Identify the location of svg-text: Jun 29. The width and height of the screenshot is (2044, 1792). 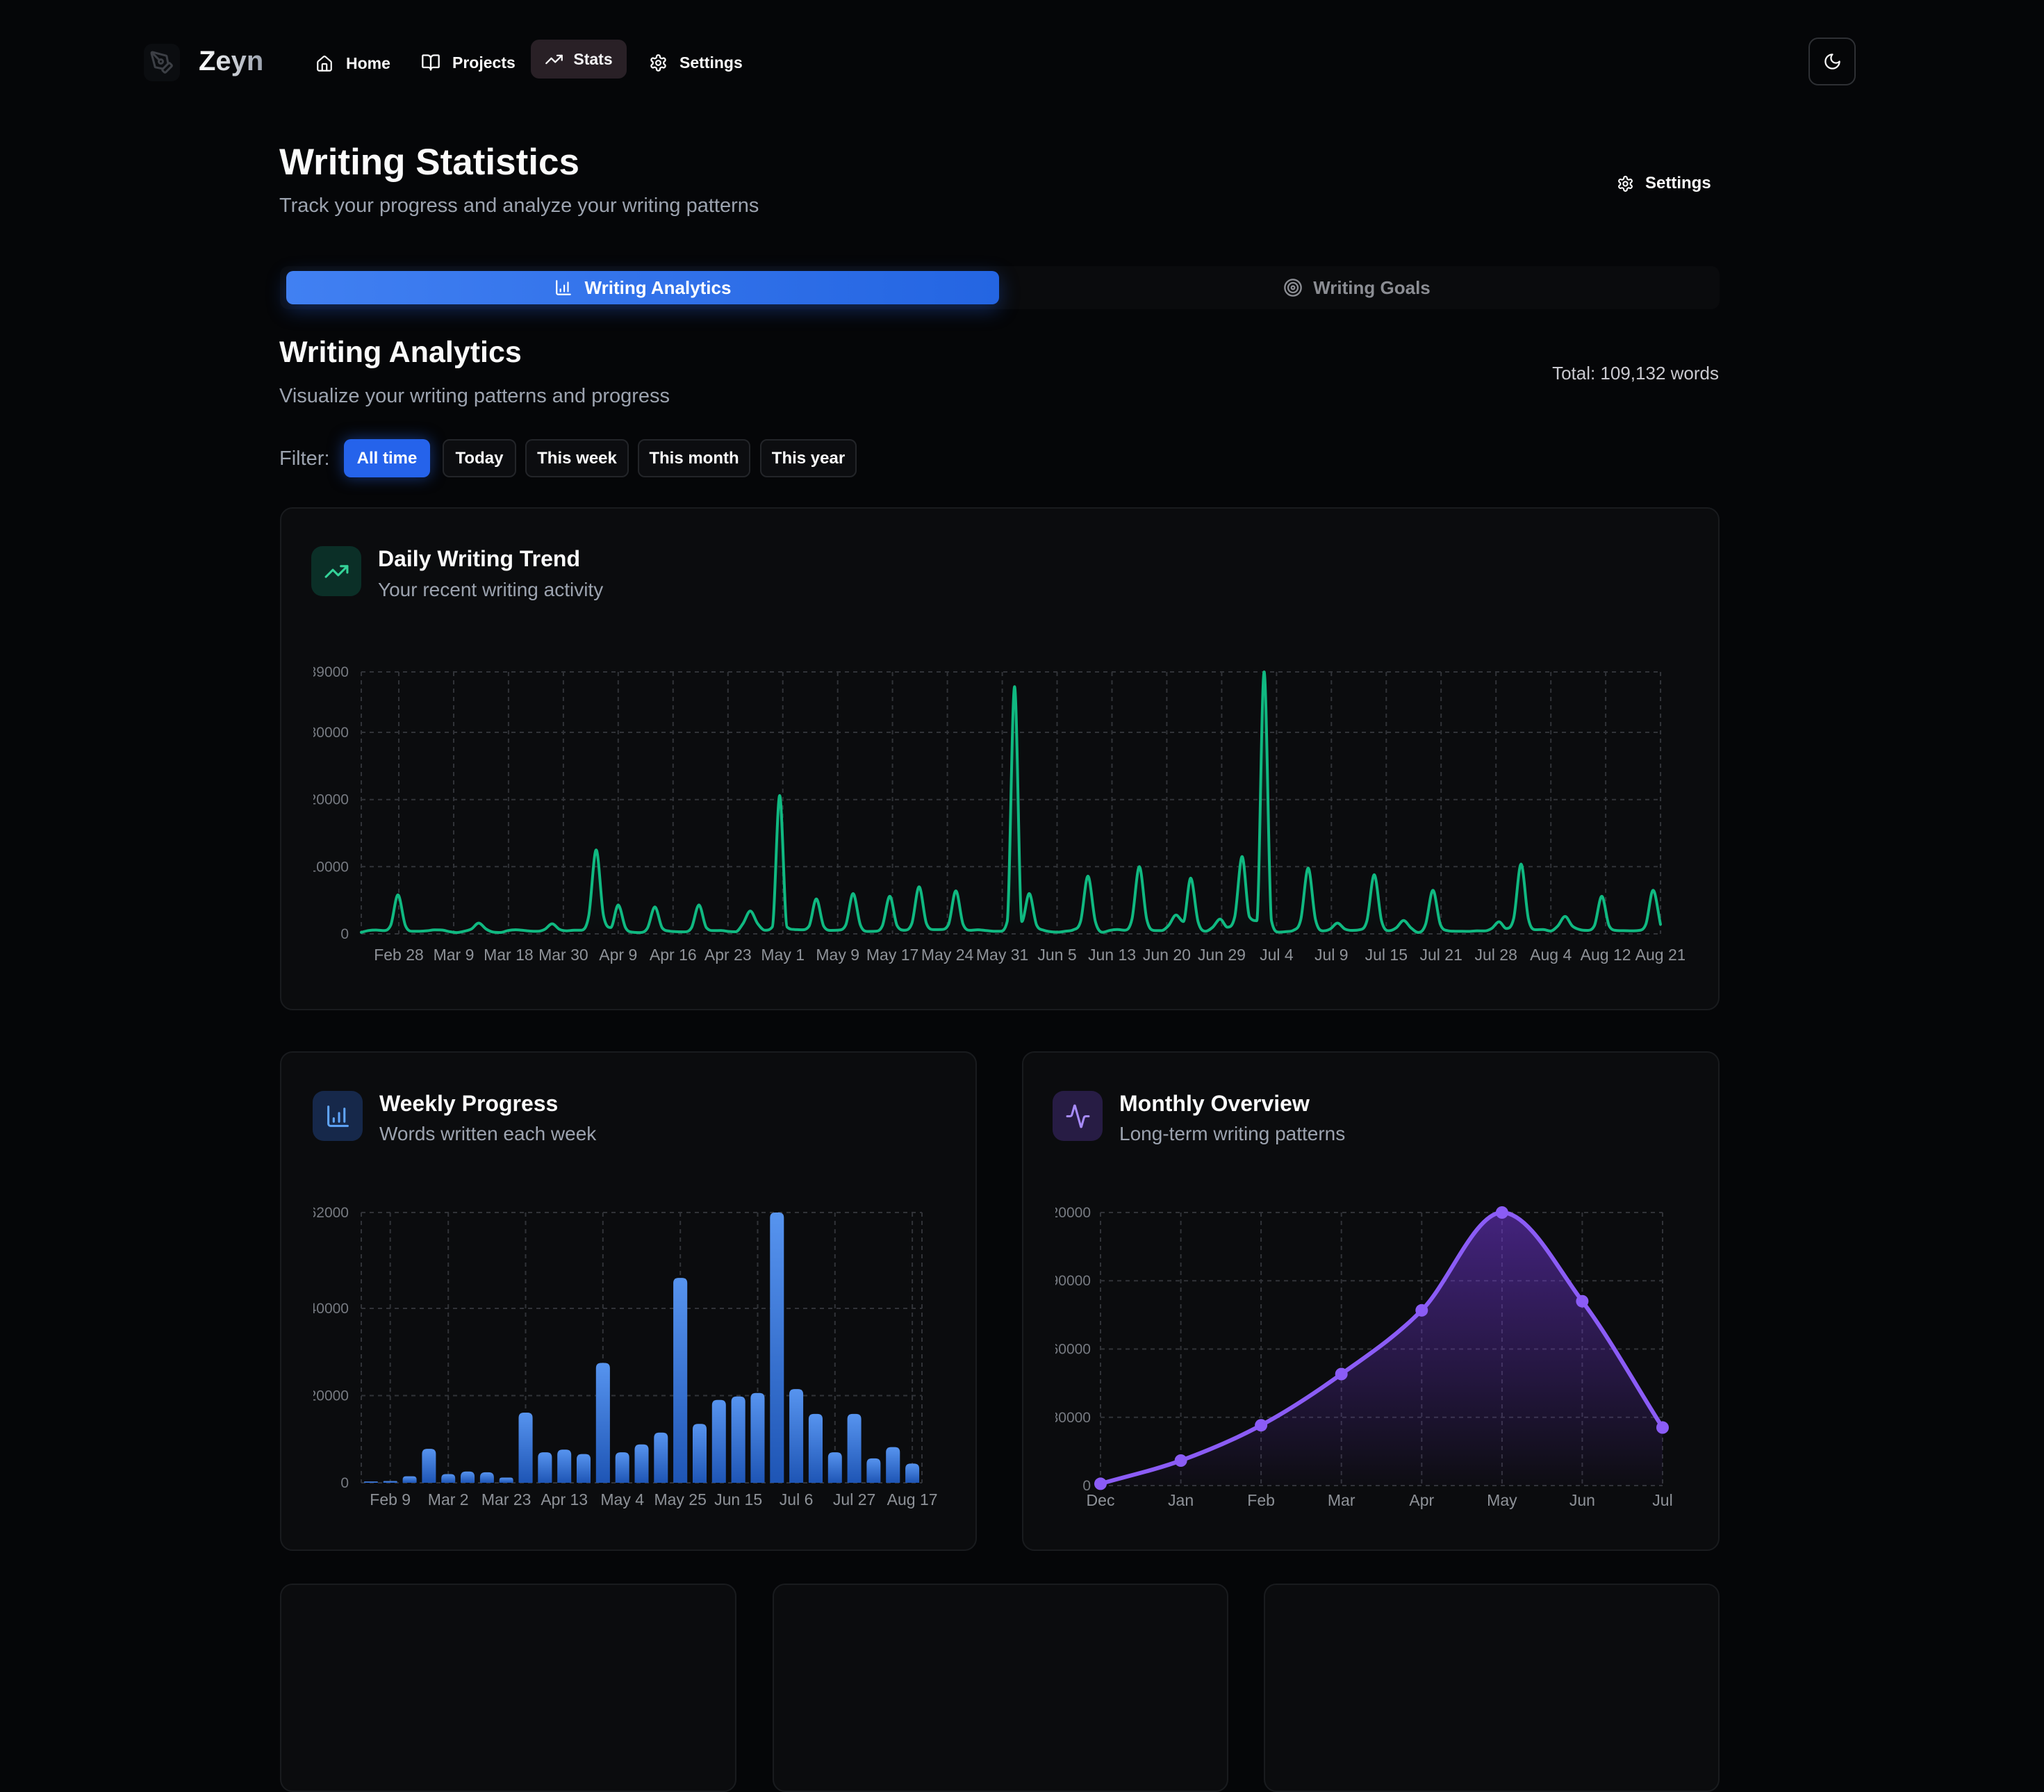
(1222, 955).